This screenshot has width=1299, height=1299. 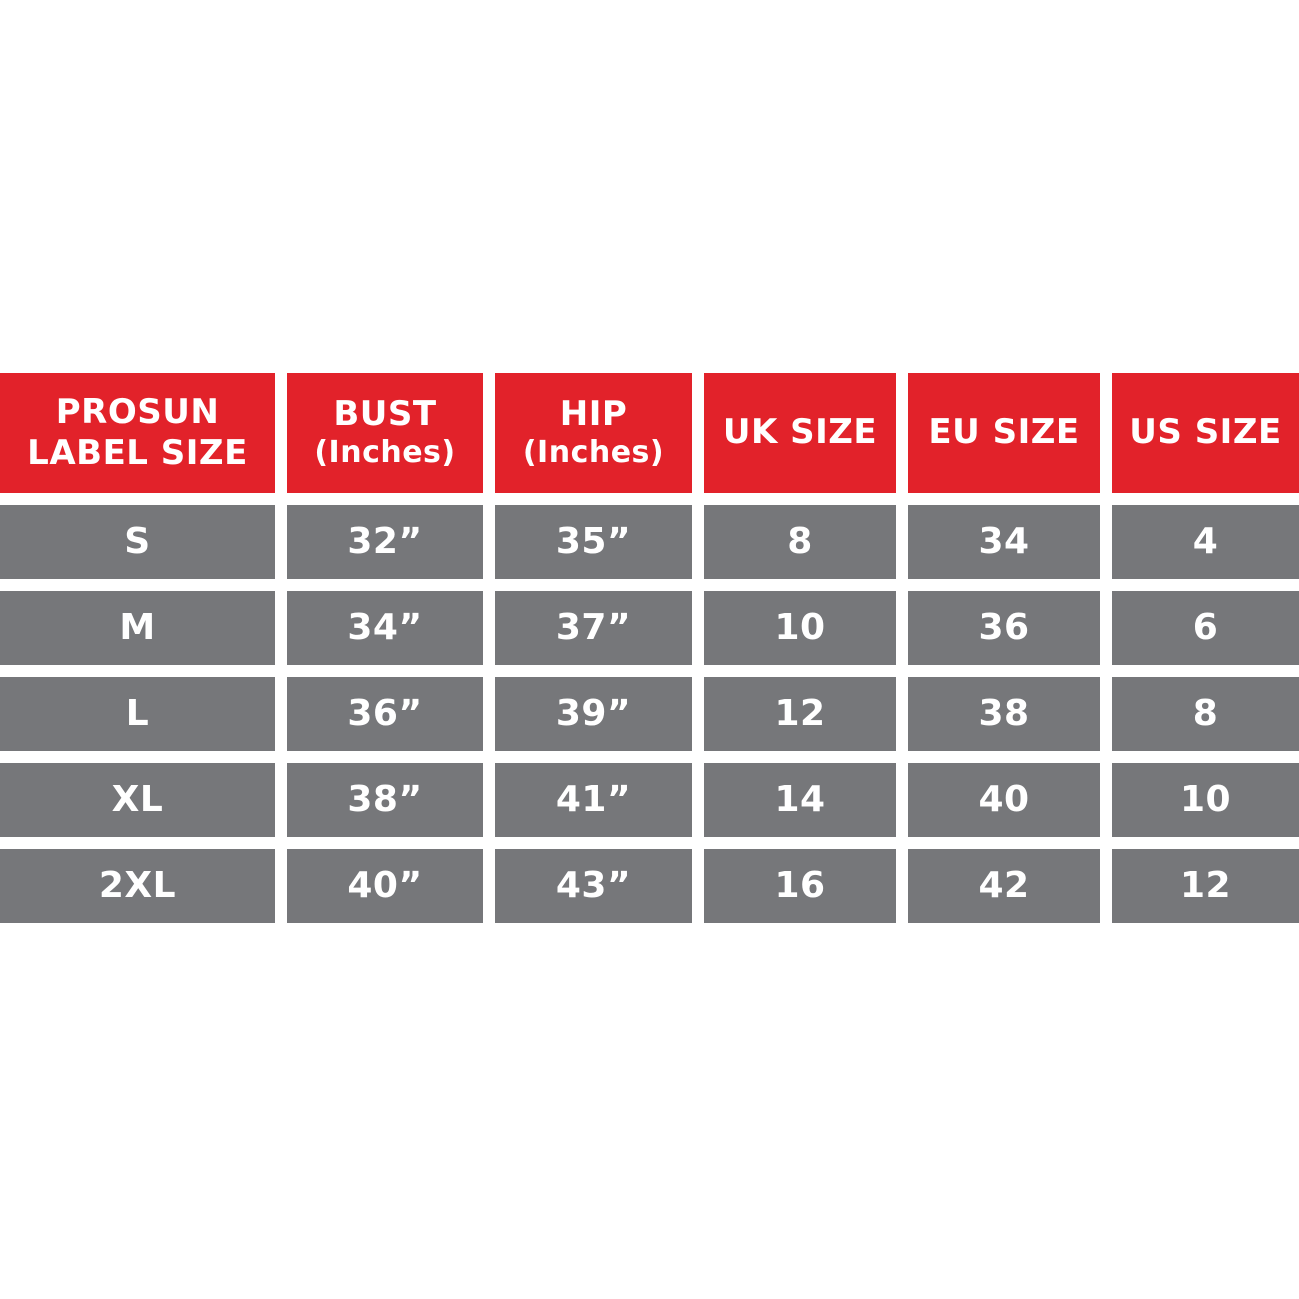 What do you see at coordinates (1004, 886) in the screenshot?
I see `cell-eu-size: 42` at bounding box center [1004, 886].